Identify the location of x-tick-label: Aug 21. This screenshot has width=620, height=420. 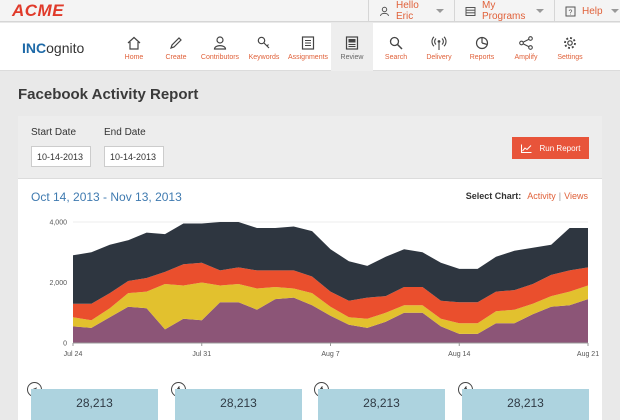
(588, 354).